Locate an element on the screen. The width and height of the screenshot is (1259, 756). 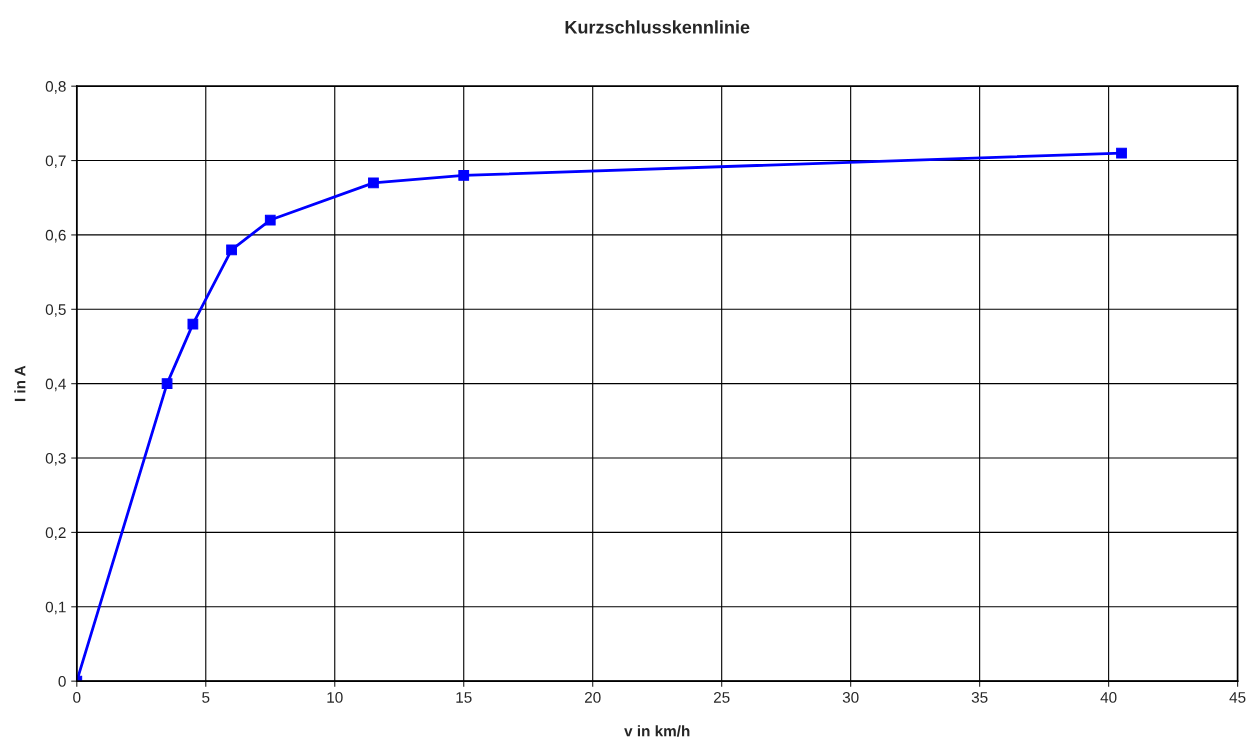
x-tick-label: 0 is located at coordinates (77, 697).